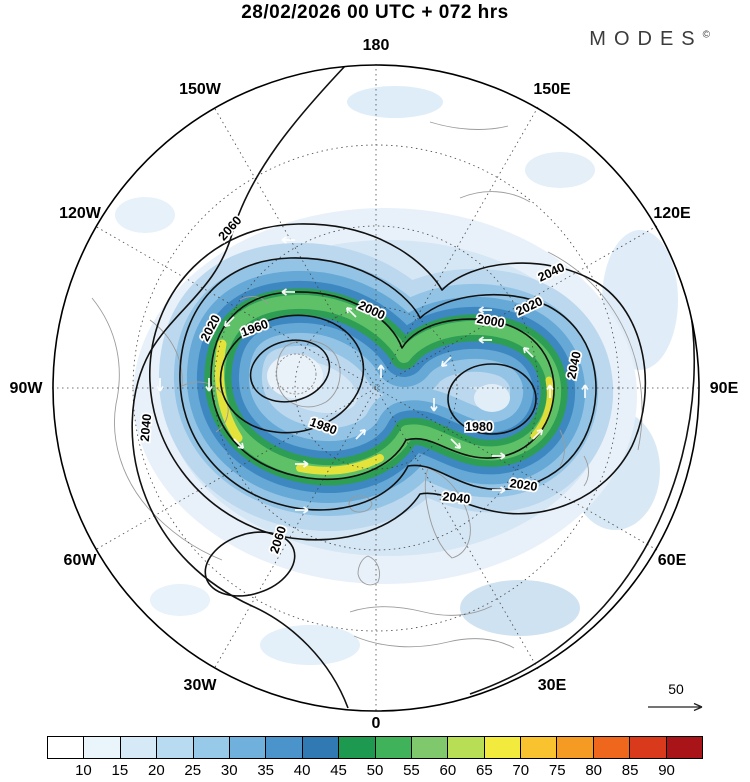 The height and width of the screenshot is (782, 750). Describe the element at coordinates (120, 770) in the screenshot. I see `colorbar-tick-label: 15` at that location.